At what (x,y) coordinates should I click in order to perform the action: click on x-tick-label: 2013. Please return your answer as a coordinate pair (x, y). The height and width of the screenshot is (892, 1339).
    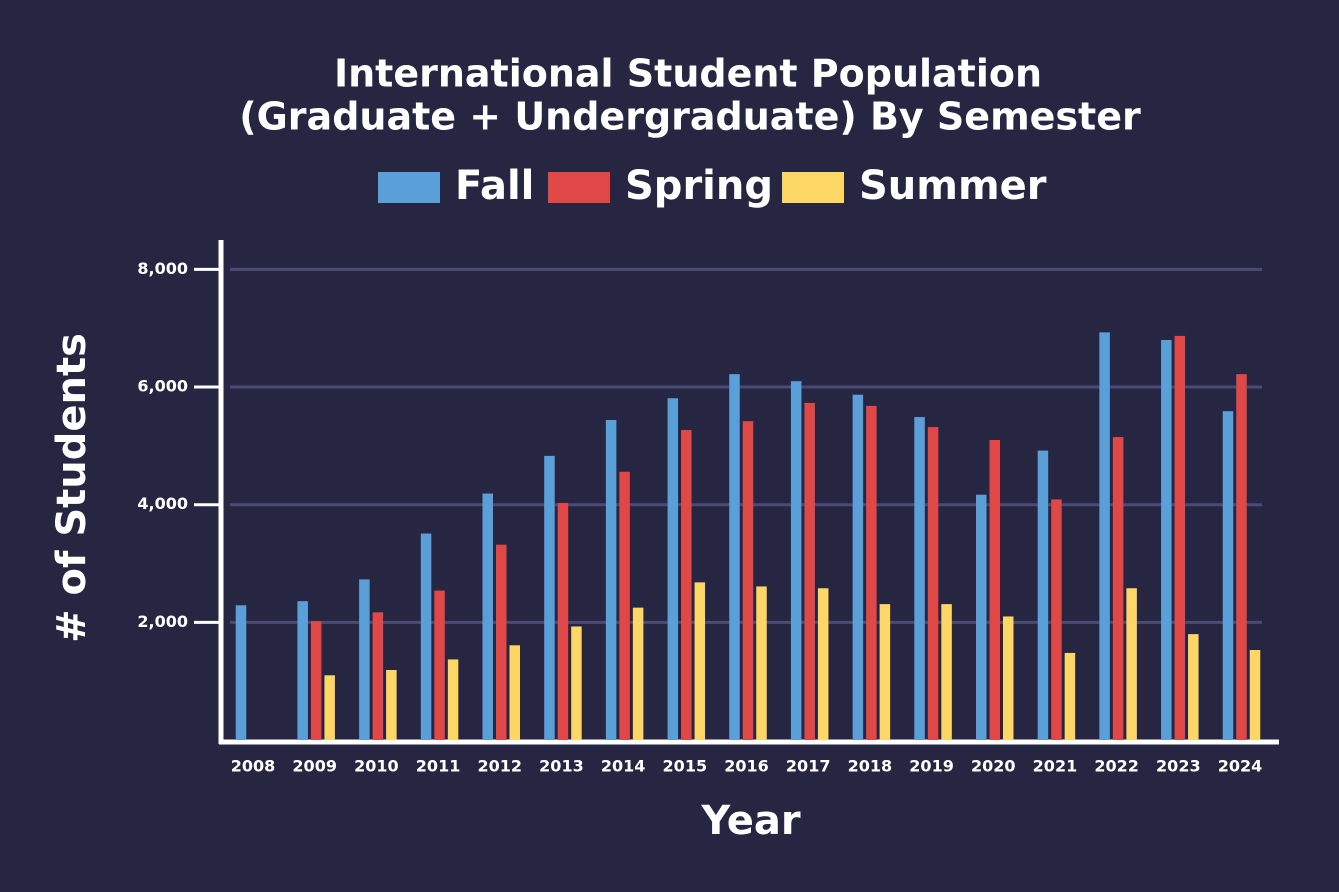
    Looking at the image, I should click on (561, 766).